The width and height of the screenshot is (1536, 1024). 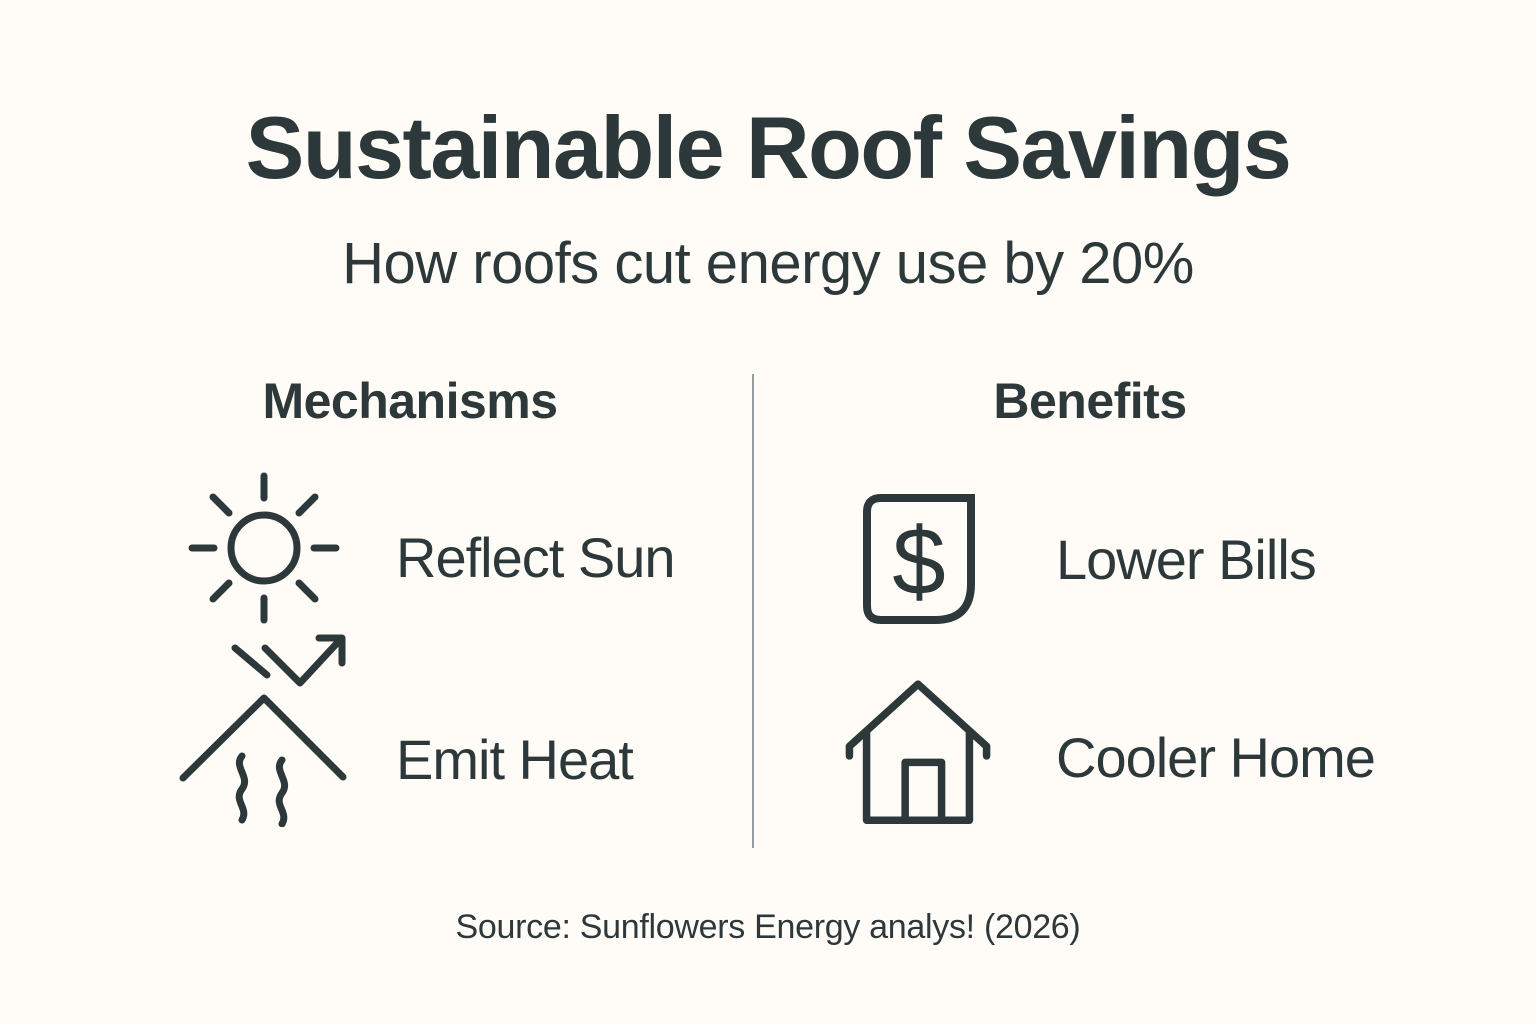 What do you see at coordinates (1186, 559) in the screenshot?
I see `benefit-label-lower-bills: Lower Bills` at bounding box center [1186, 559].